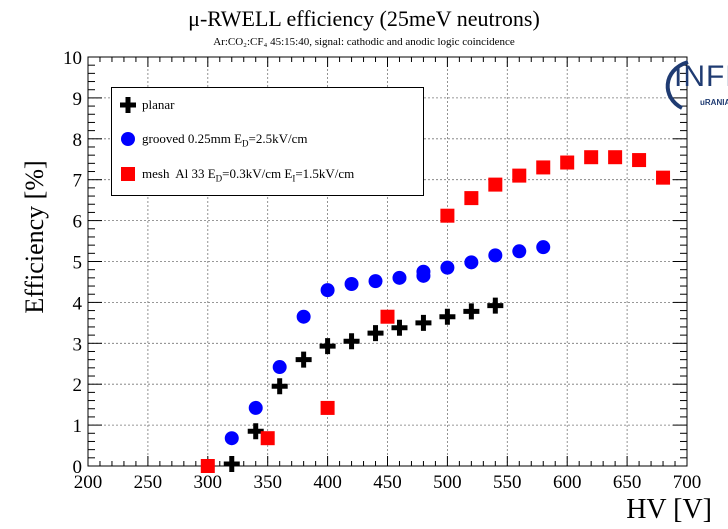 This screenshot has width=728, height=529. I want to click on y-axis-label: Efficiency [%], so click(34, 237).